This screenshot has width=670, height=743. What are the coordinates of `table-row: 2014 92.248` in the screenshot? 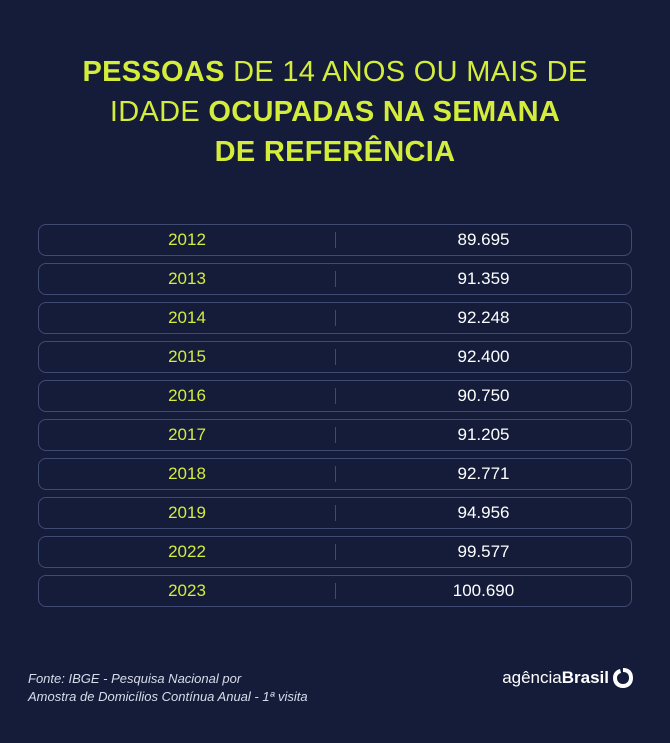 It's located at (335, 318).